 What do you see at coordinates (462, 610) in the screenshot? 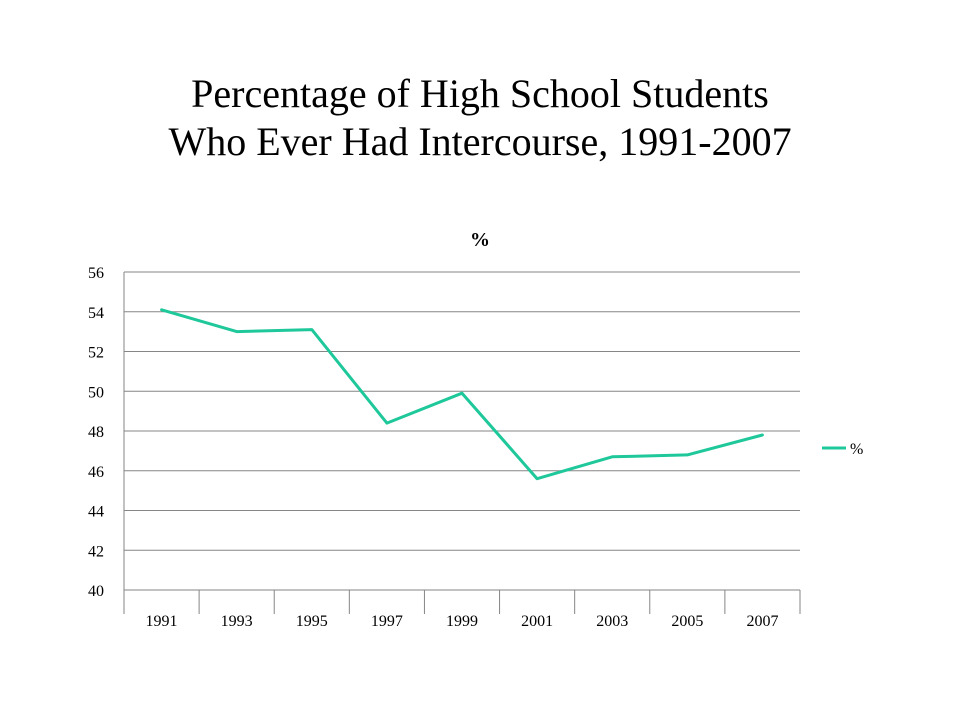
I see `x-axis-ticks: 1991 1993 1995 1997 1999 2001 2003 2005 2007` at bounding box center [462, 610].